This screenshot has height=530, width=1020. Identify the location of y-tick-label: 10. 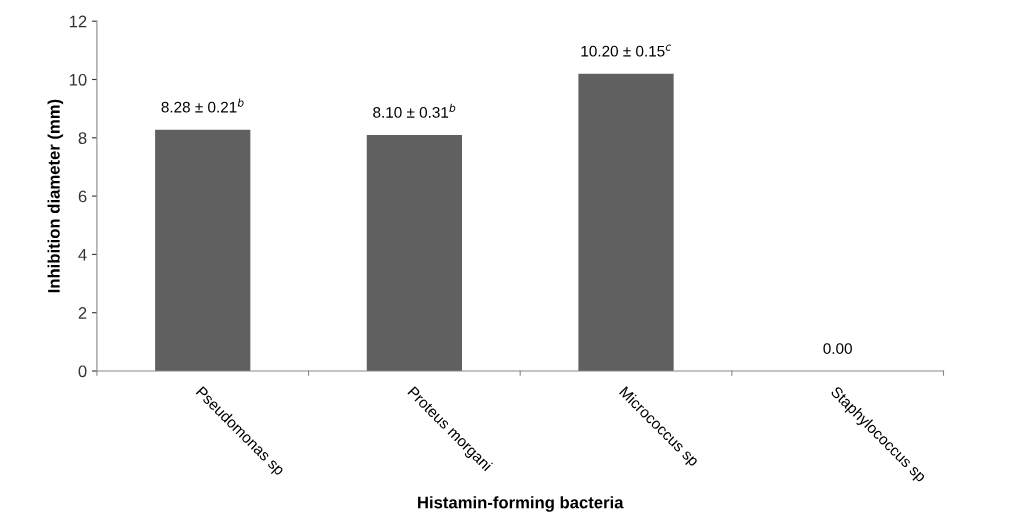
(78, 79).